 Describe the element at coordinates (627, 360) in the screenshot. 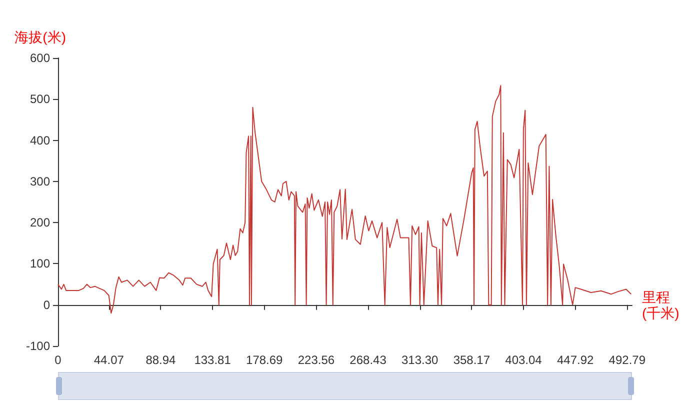

I see `x-tick-label: 492.79` at that location.